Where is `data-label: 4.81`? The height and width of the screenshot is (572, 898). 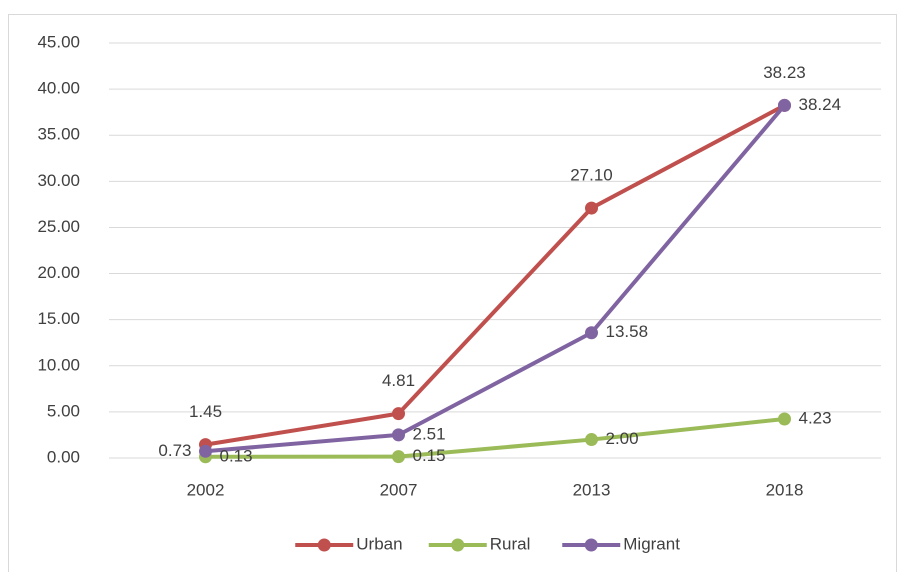 data-label: 4.81 is located at coordinates (398, 380).